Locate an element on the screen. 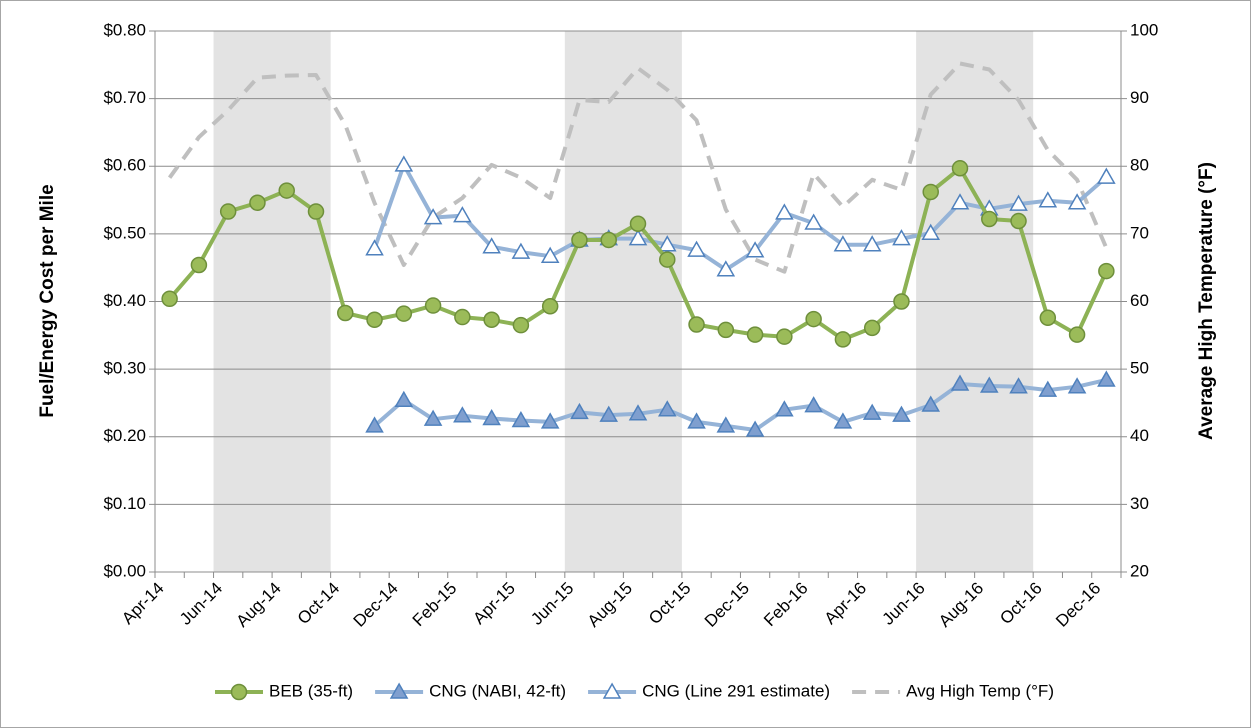  y2-tick-label: 30 is located at coordinates (1139, 503).